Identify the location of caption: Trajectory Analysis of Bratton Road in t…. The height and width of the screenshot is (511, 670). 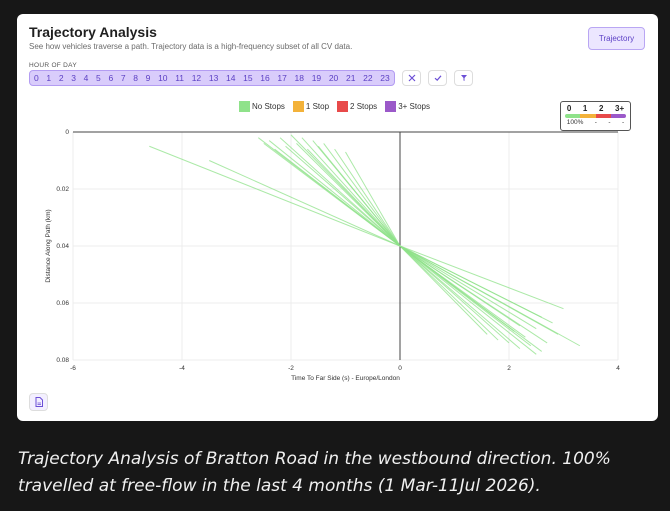
(314, 472).